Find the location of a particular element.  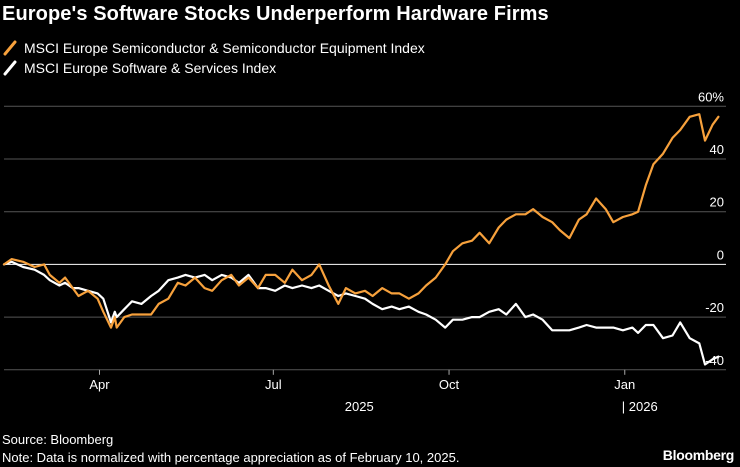

legend-stroke-semiconductor is located at coordinates (10, 48).